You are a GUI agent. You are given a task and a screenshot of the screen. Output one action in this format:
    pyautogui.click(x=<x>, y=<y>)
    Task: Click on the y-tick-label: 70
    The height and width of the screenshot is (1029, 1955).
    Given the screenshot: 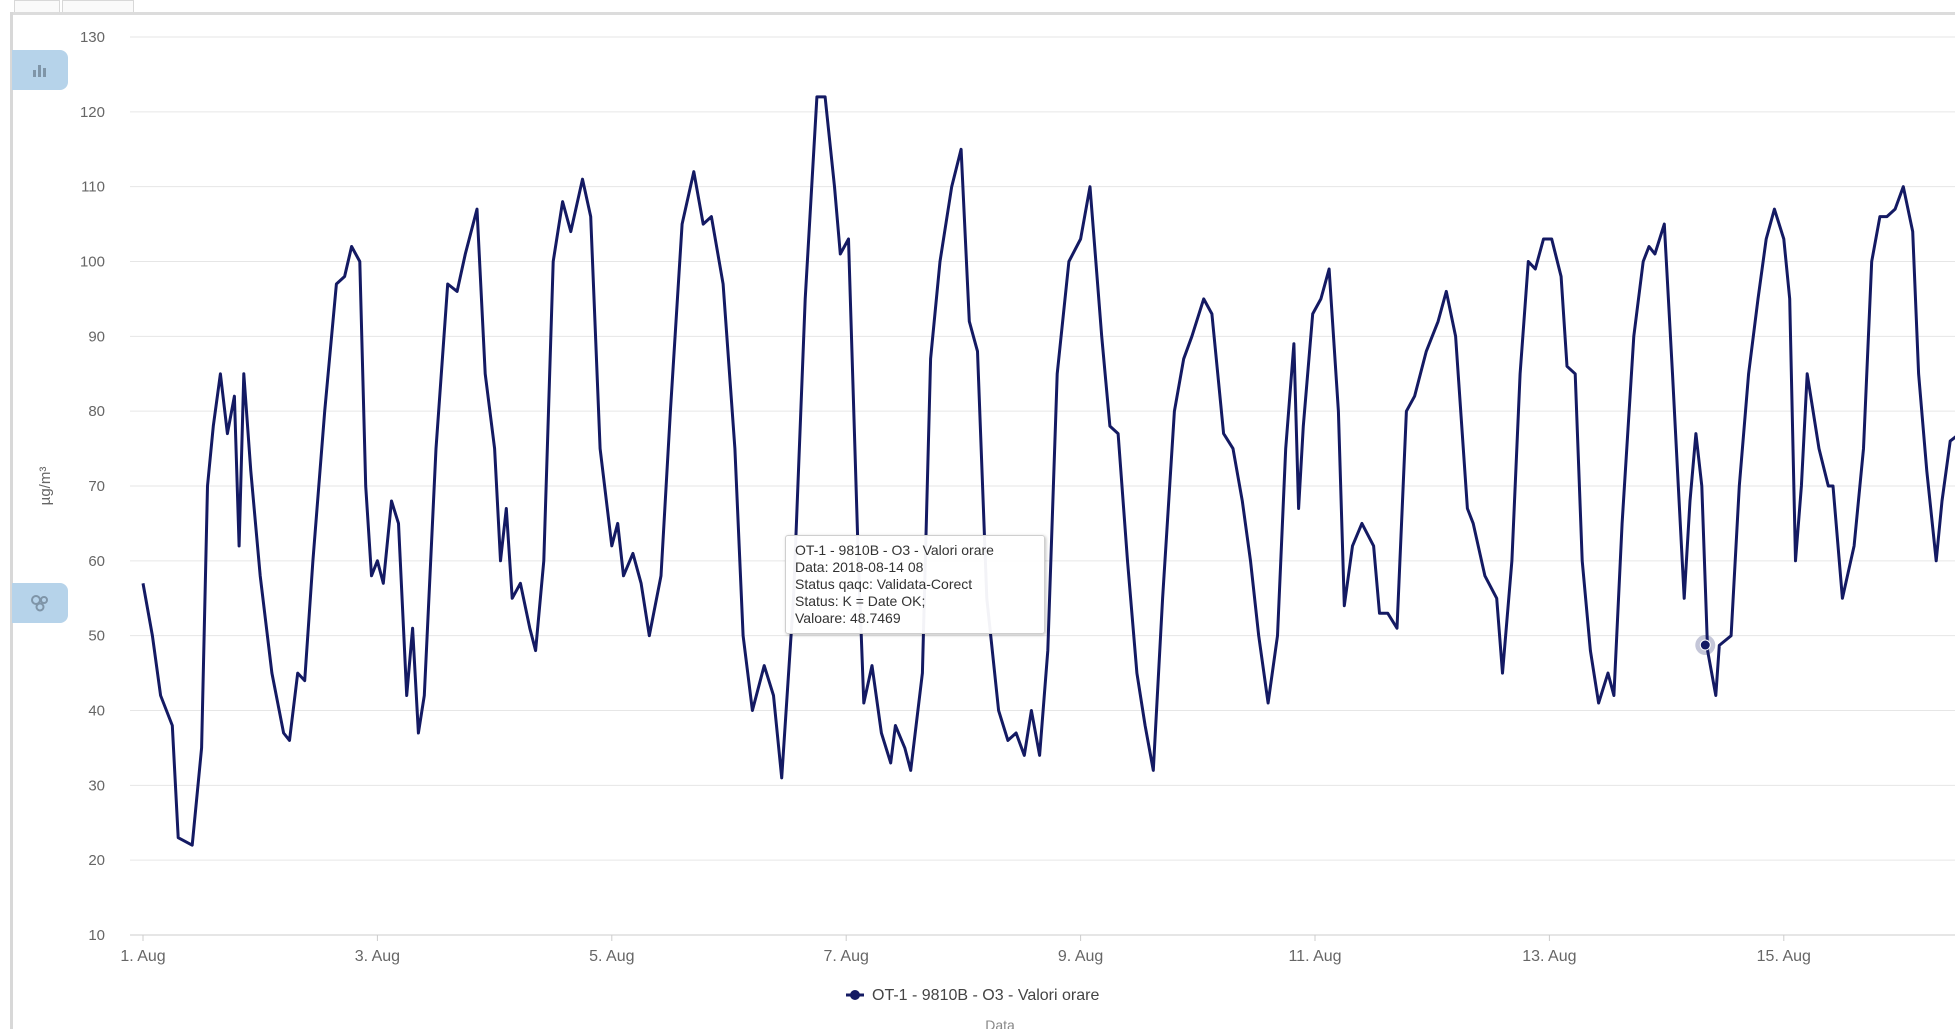 What is the action you would take?
    pyautogui.click(x=96, y=486)
    